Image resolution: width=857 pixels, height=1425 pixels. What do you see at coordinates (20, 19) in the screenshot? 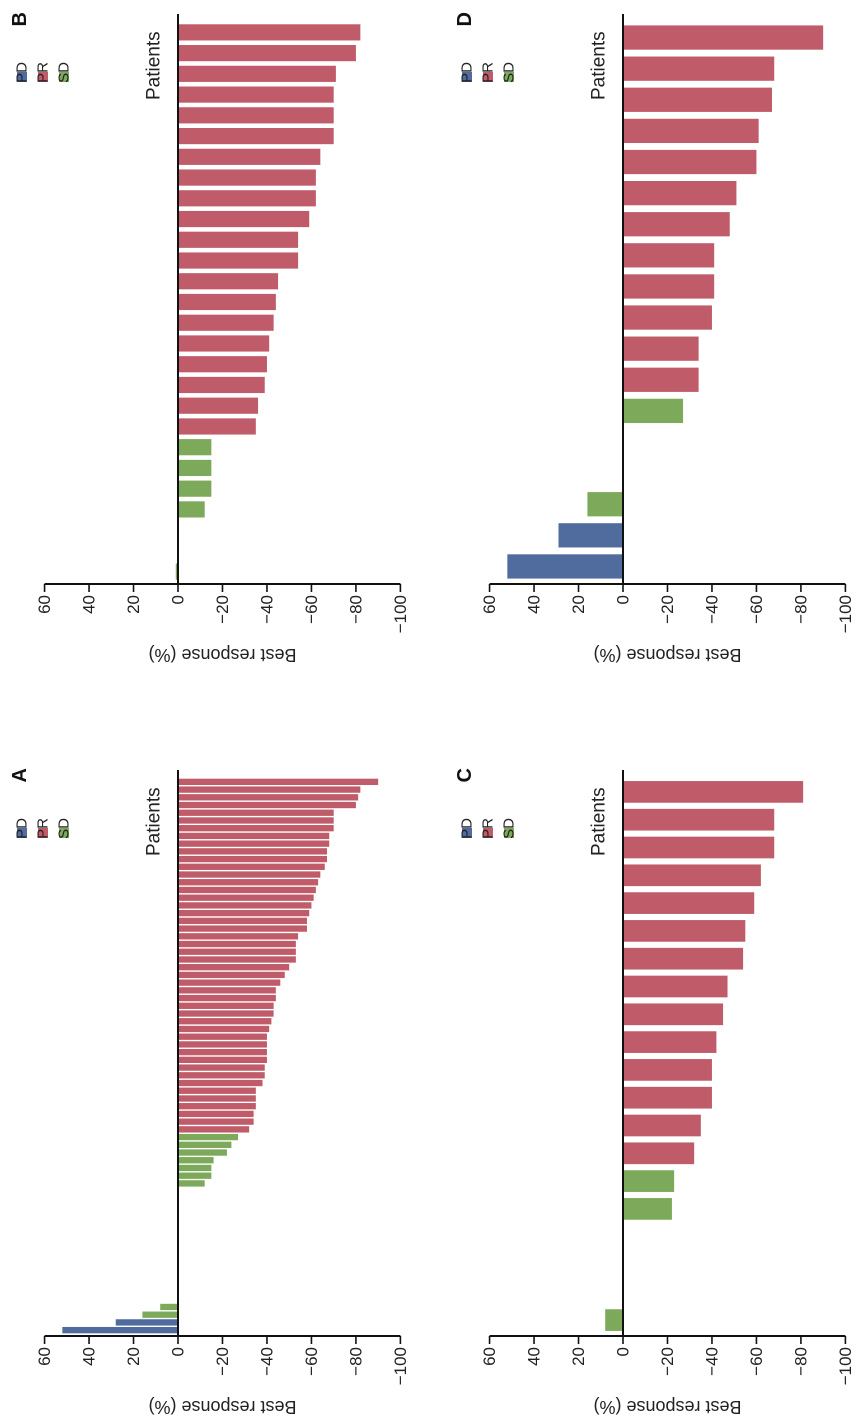
I see `panel-letter-b: B` at bounding box center [20, 19].